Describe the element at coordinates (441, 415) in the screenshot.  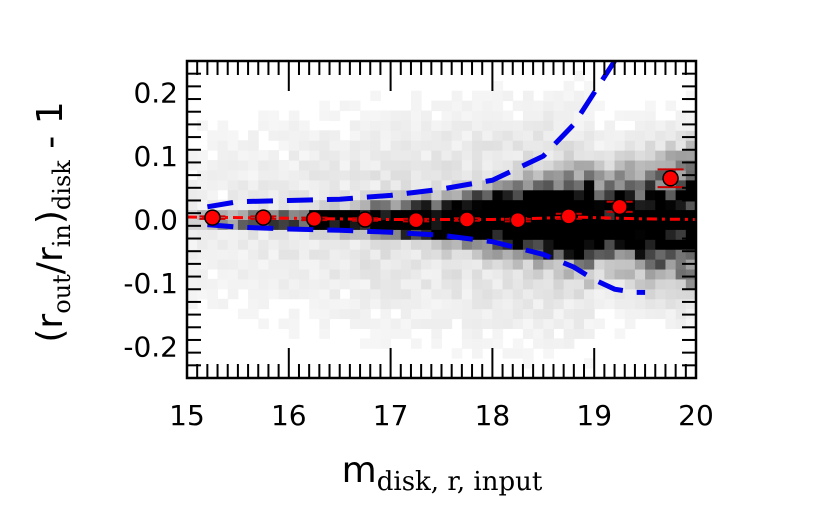
I see `x-tick-labels: 15 16 17 18 19 20` at that location.